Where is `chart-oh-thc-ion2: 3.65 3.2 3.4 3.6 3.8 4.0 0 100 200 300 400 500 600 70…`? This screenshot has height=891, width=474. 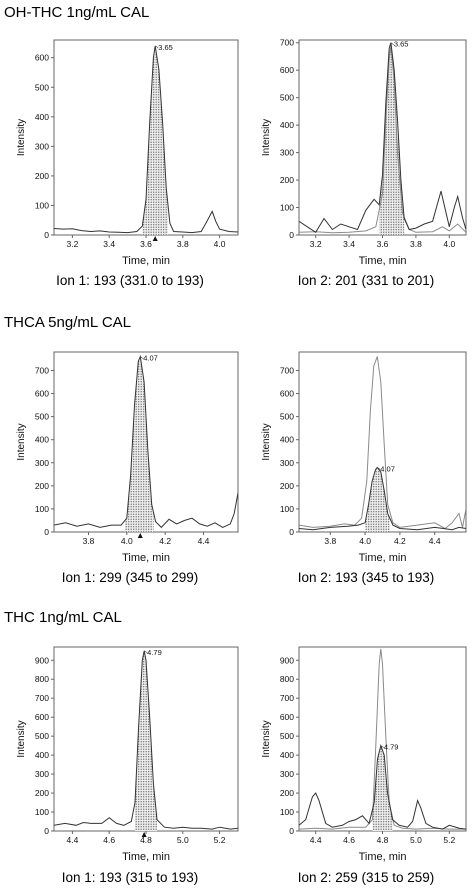 chart-oh-thc-ion2: 3.65 3.2 3.4 3.6 3.8 4.0 0 100 200 300 400 500 600 70… is located at coordinates (362, 153).